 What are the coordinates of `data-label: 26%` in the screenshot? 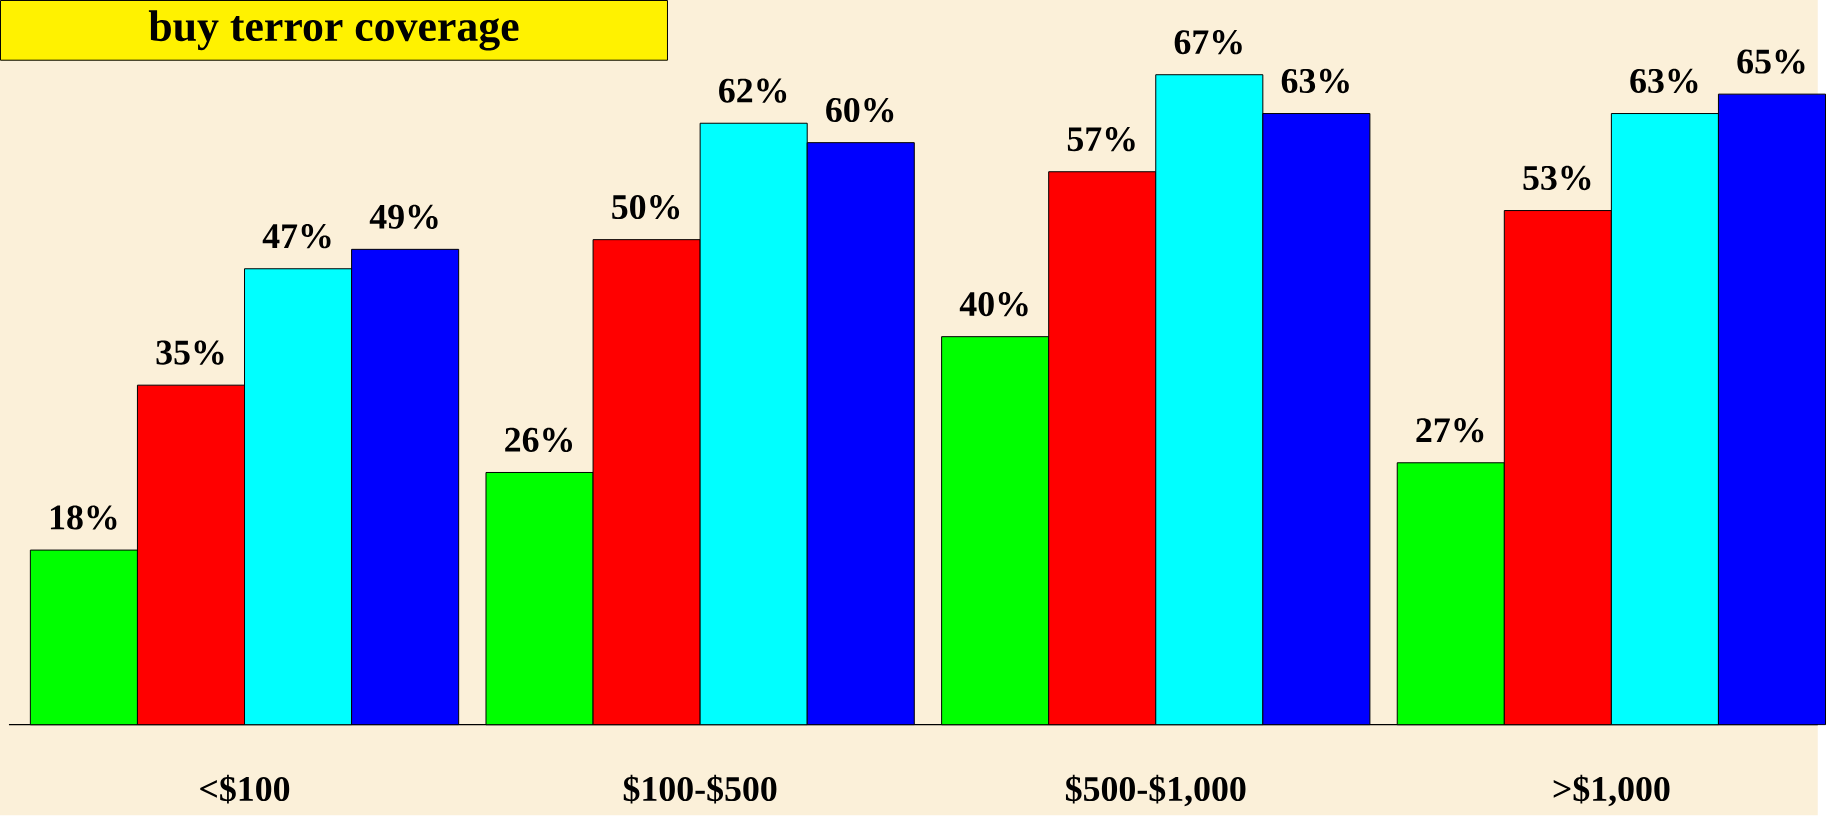 It's located at (539, 439).